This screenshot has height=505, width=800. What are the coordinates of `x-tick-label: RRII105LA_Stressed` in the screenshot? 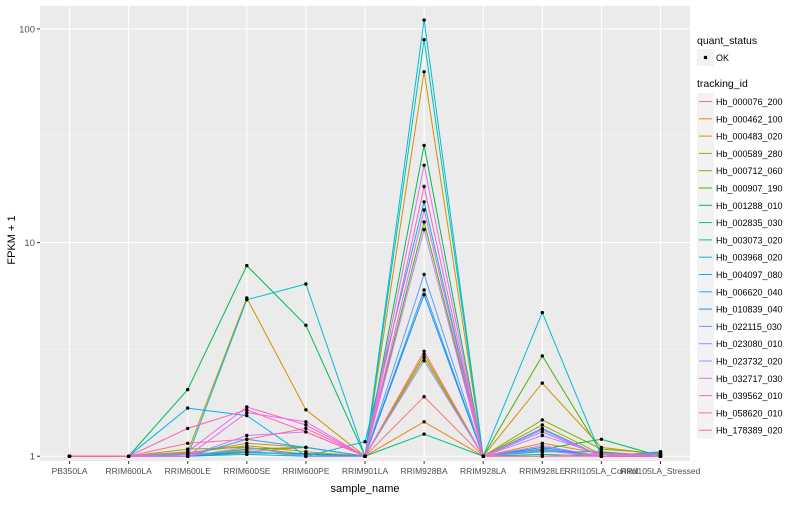 It's located at (661, 471).